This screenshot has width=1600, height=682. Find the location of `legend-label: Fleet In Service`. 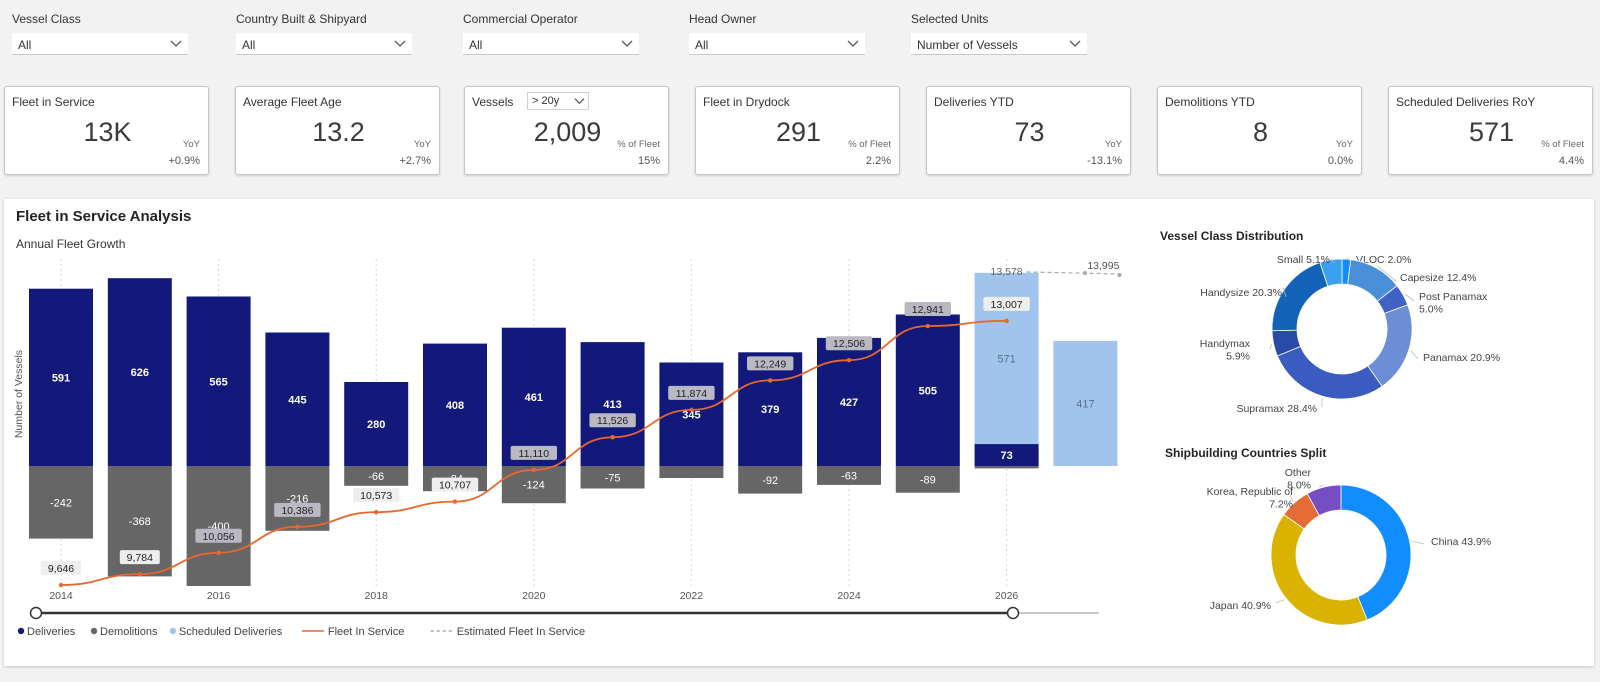

legend-label: Fleet In Service is located at coordinates (366, 632).